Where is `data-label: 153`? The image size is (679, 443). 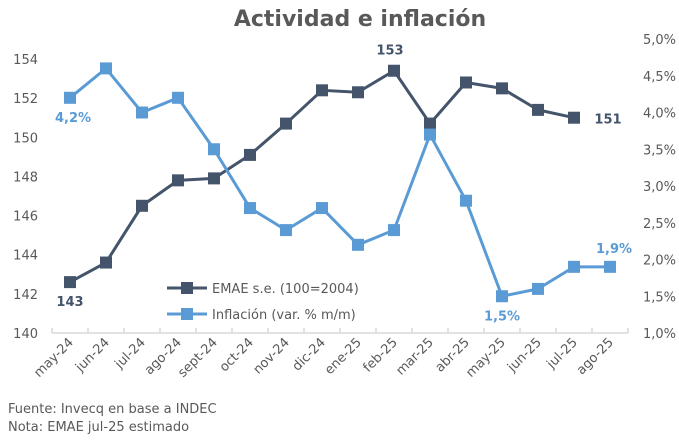
data-label: 153 is located at coordinates (389, 51).